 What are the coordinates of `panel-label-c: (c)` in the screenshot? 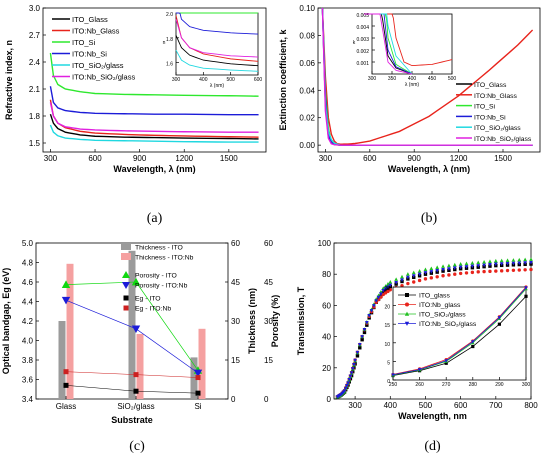 It's located at (137, 446).